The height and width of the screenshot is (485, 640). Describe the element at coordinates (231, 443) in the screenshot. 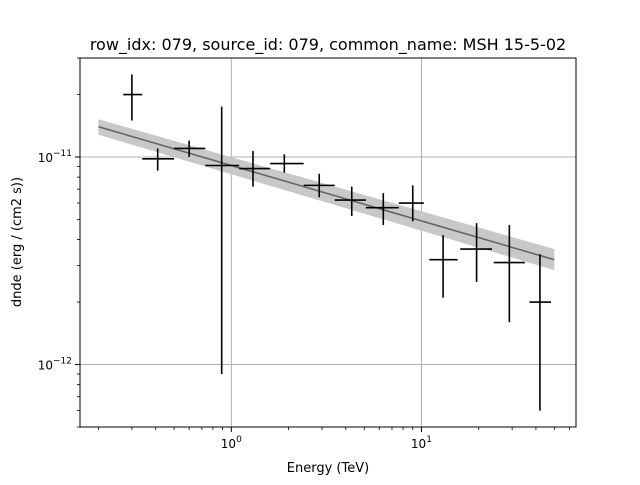

I see `x-tick-label: 10⁰` at that location.